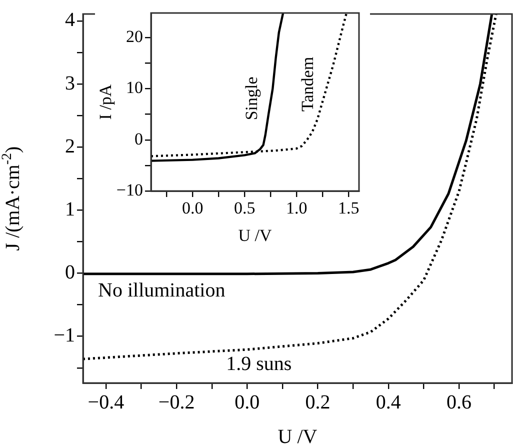 This screenshot has height=447, width=513. Describe the element at coordinates (64, 335) in the screenshot. I see `y-tick-label: −1` at that location.